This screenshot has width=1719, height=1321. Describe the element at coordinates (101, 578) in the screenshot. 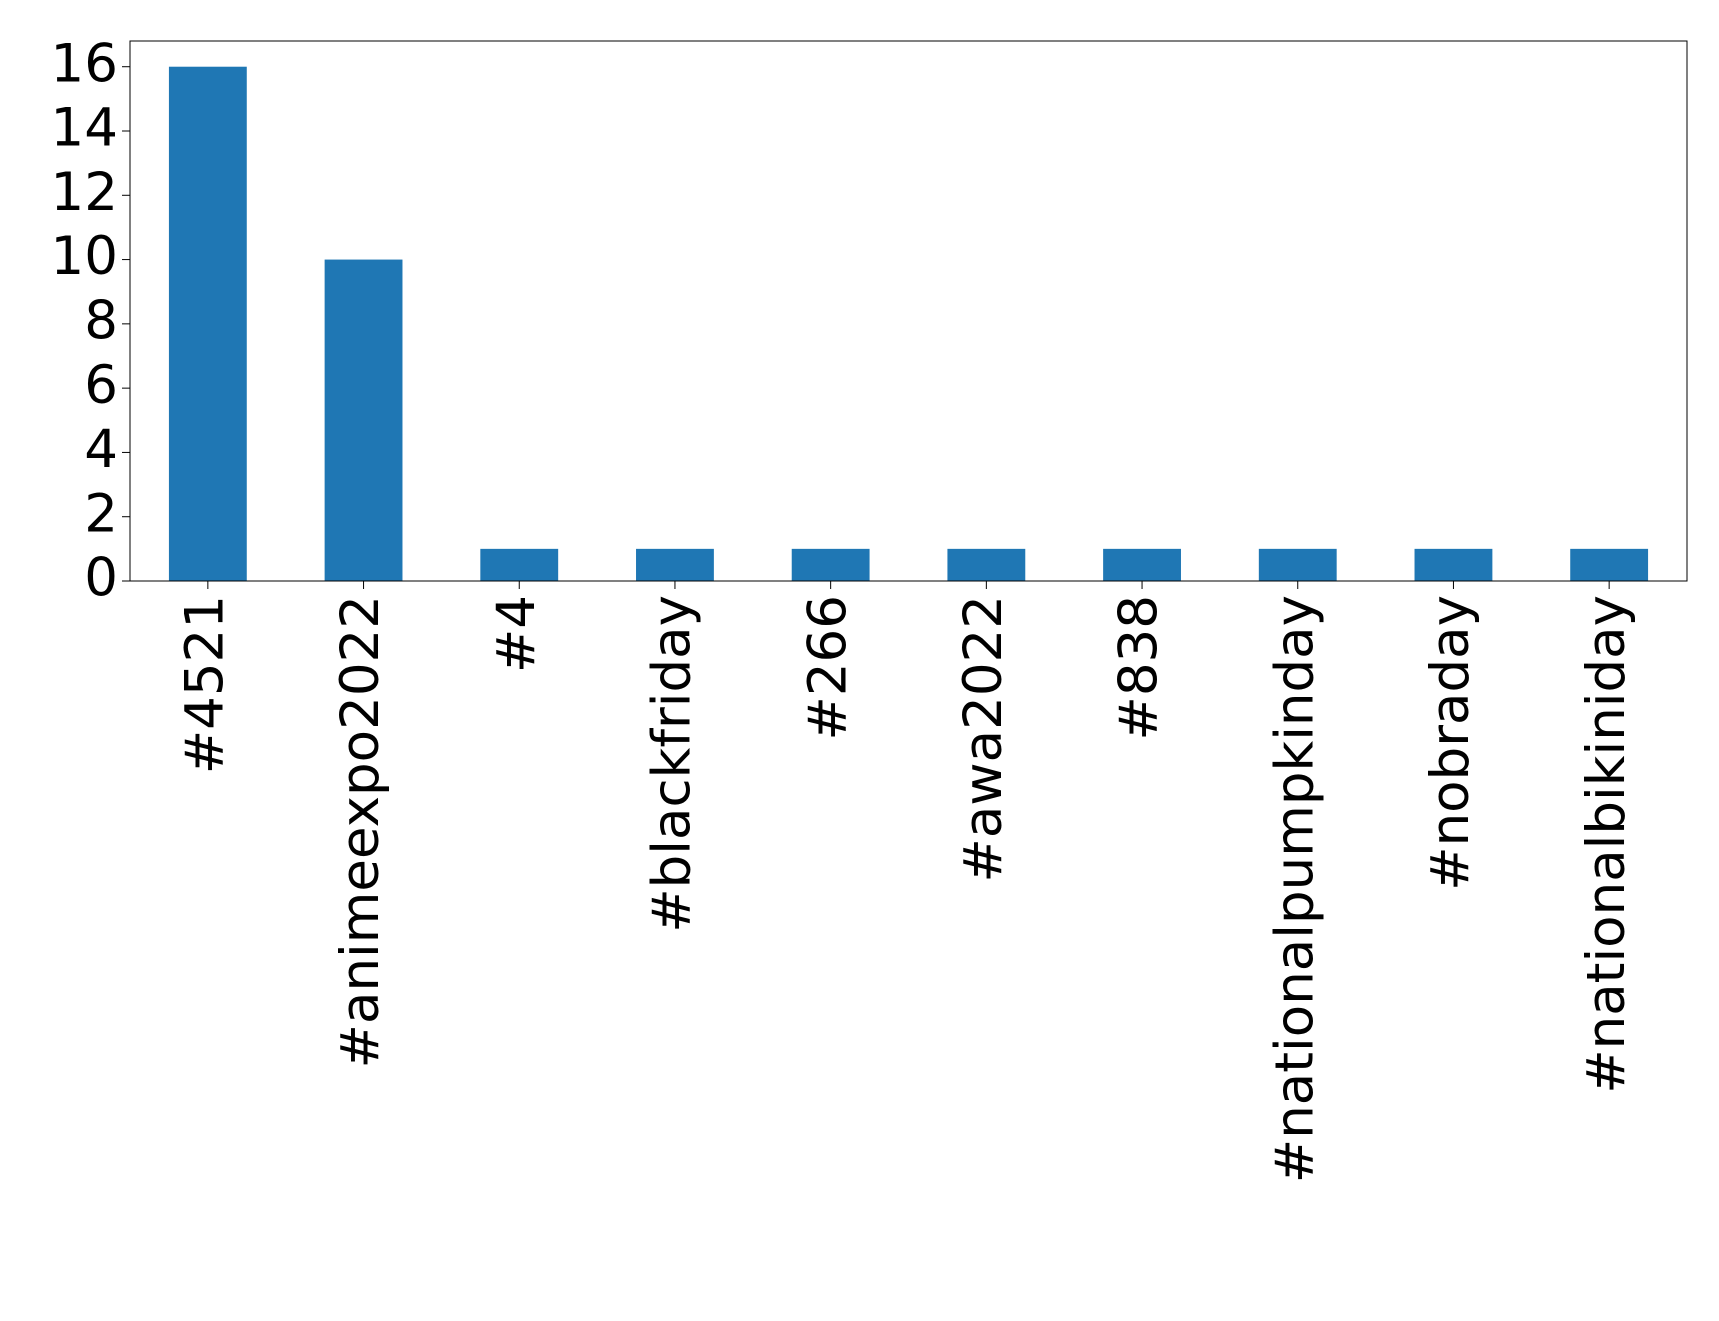

I see `y-tick-label: 0` at that location.